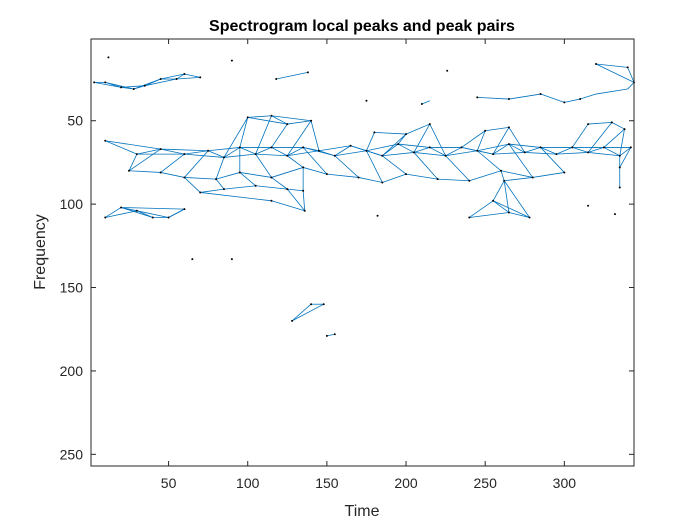  I want to click on x-tick-label: 250, so click(486, 483).